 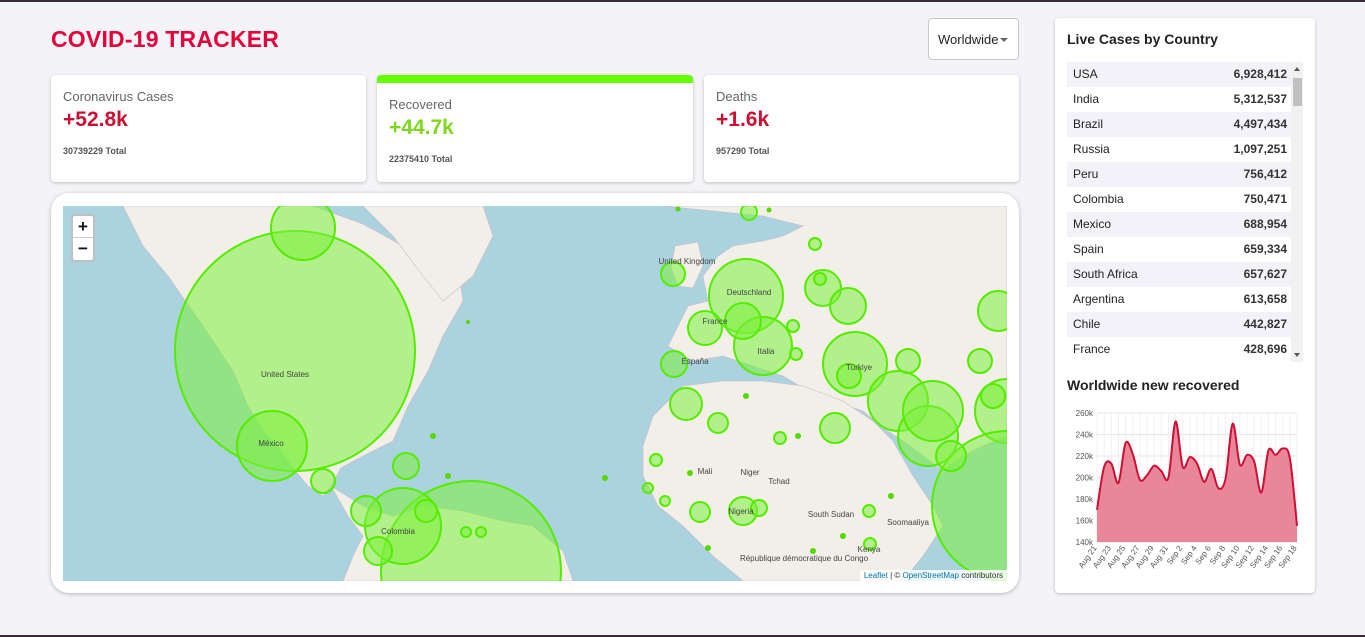 I want to click on recovered-total: 22375410 Total, so click(x=421, y=159).